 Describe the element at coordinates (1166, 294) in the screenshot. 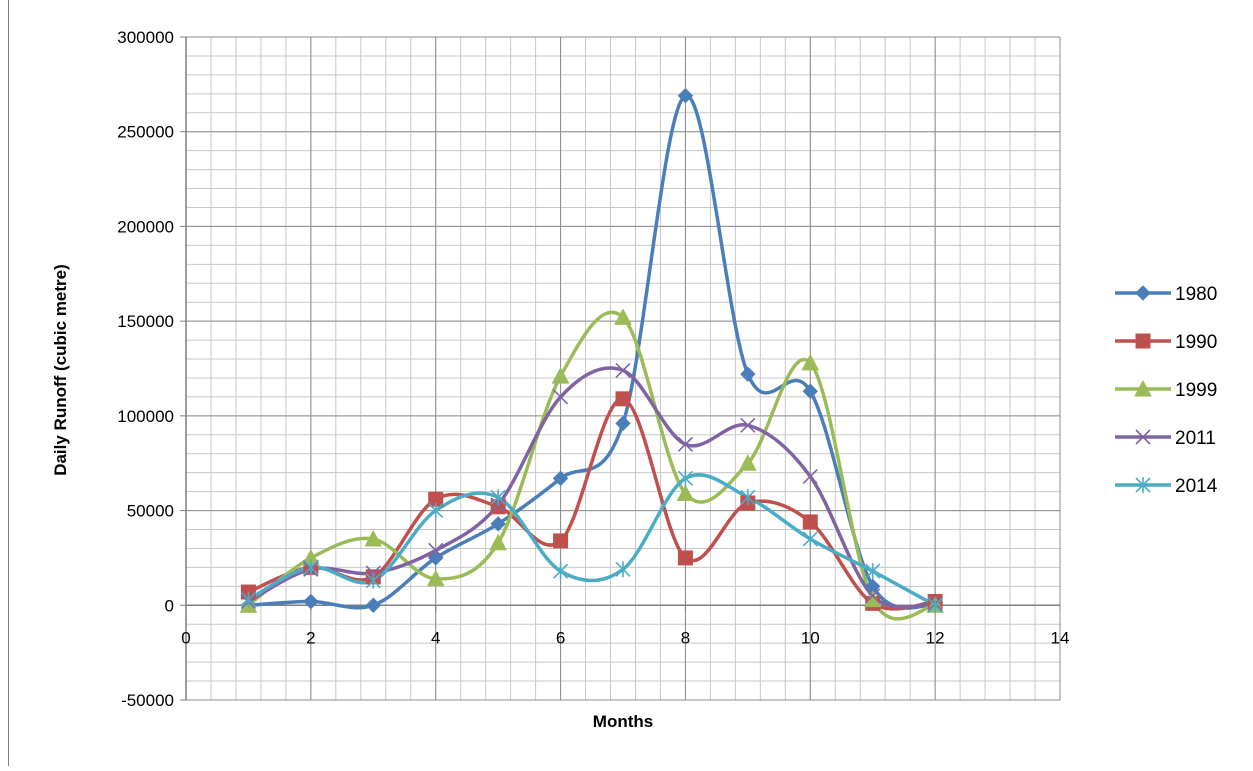

I see `legend-item-1980: 1980` at that location.